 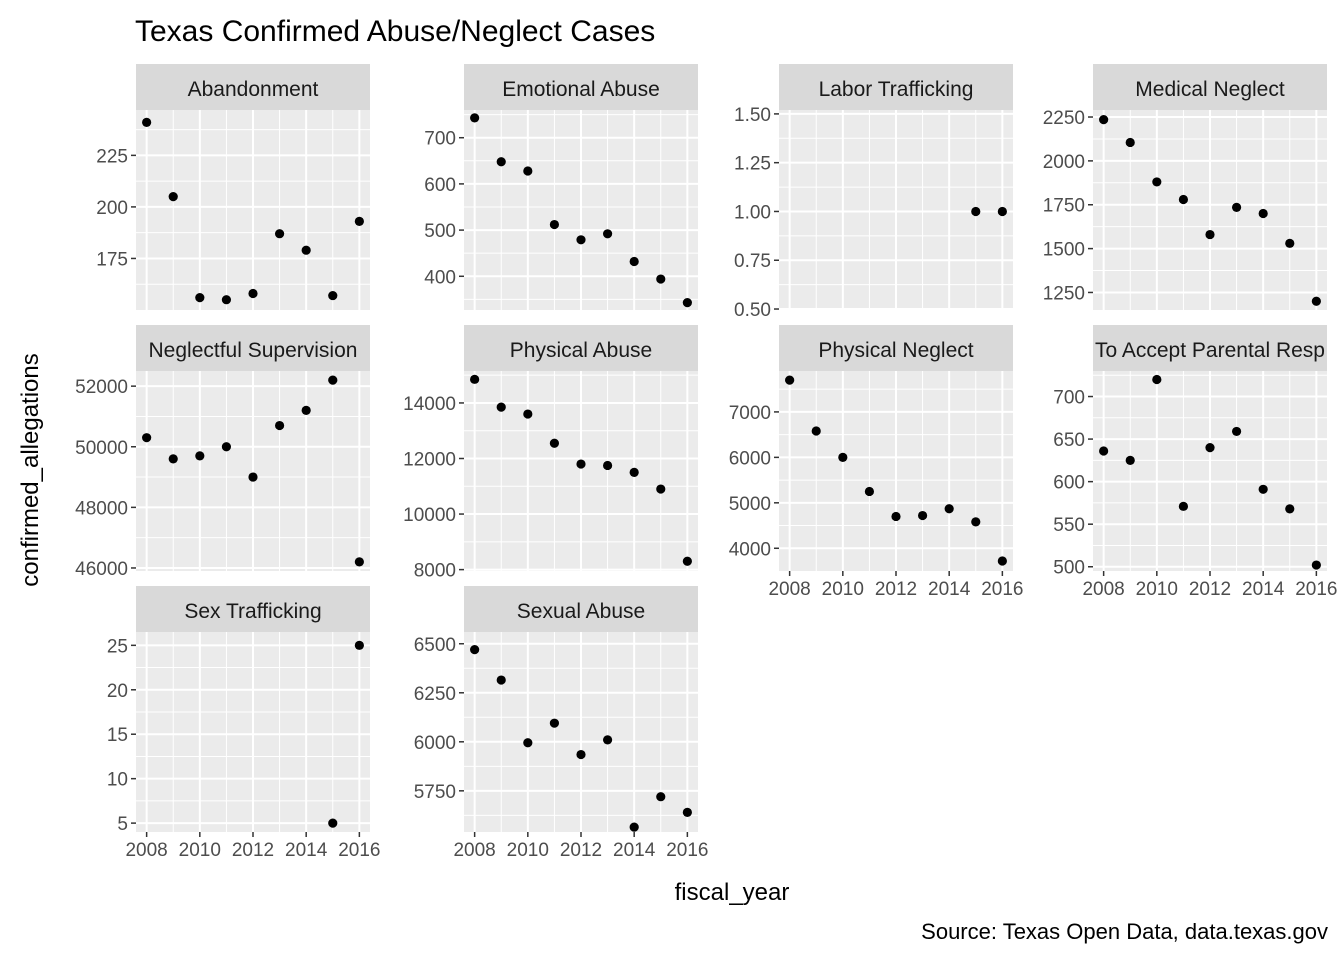 I want to click on y-tick-label: 7000, so click(x=750, y=413).